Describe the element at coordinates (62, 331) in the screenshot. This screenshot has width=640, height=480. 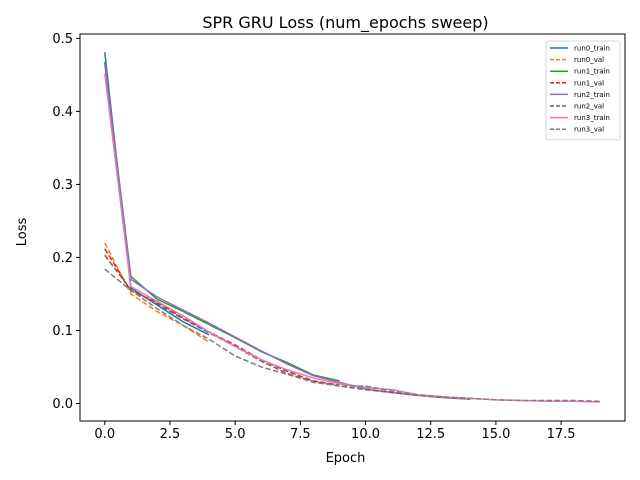
I see `y-tick-label: 0.1` at that location.